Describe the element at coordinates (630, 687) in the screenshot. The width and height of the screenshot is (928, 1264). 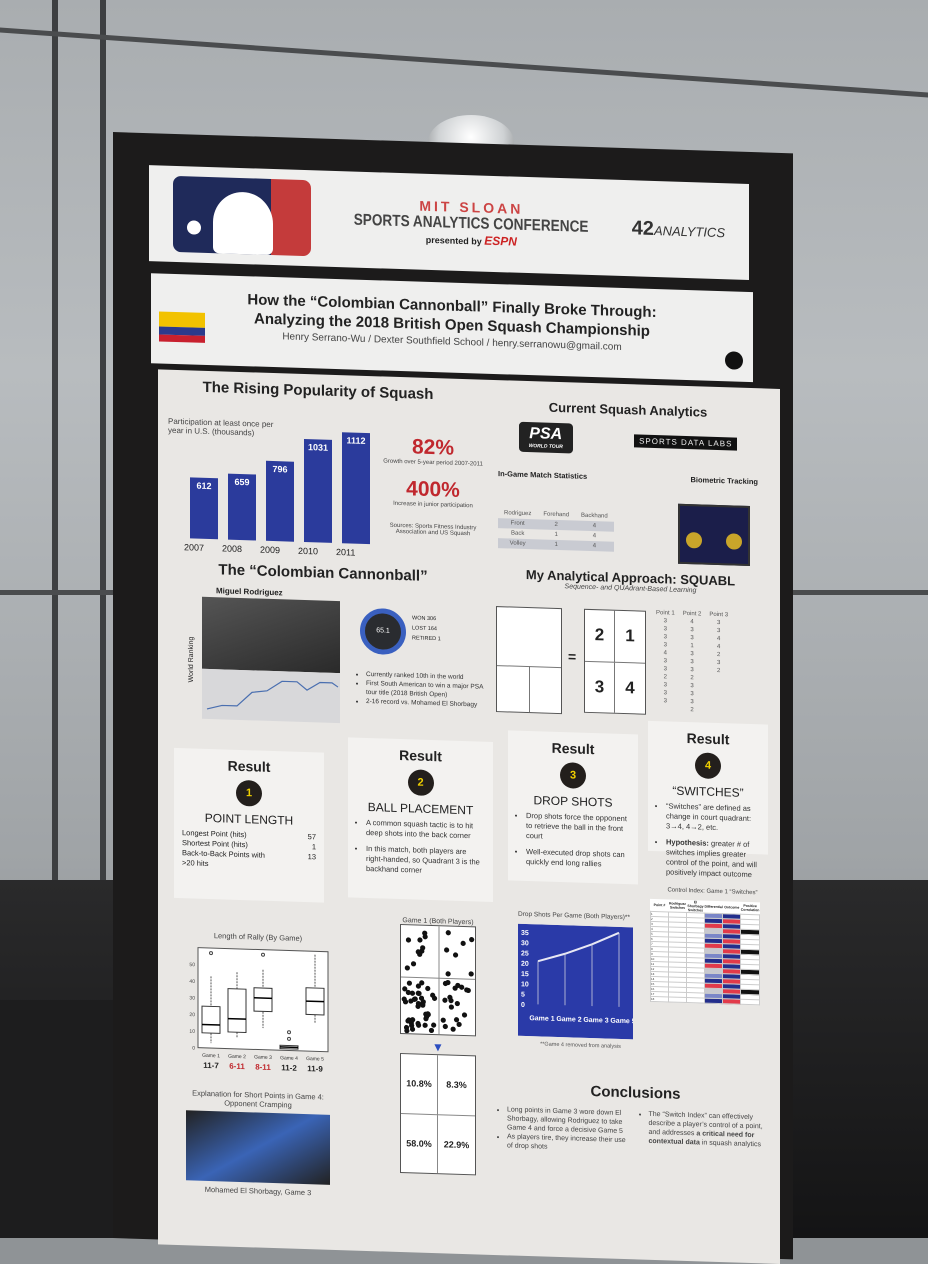
I see `quadrant-4: 4` at that location.